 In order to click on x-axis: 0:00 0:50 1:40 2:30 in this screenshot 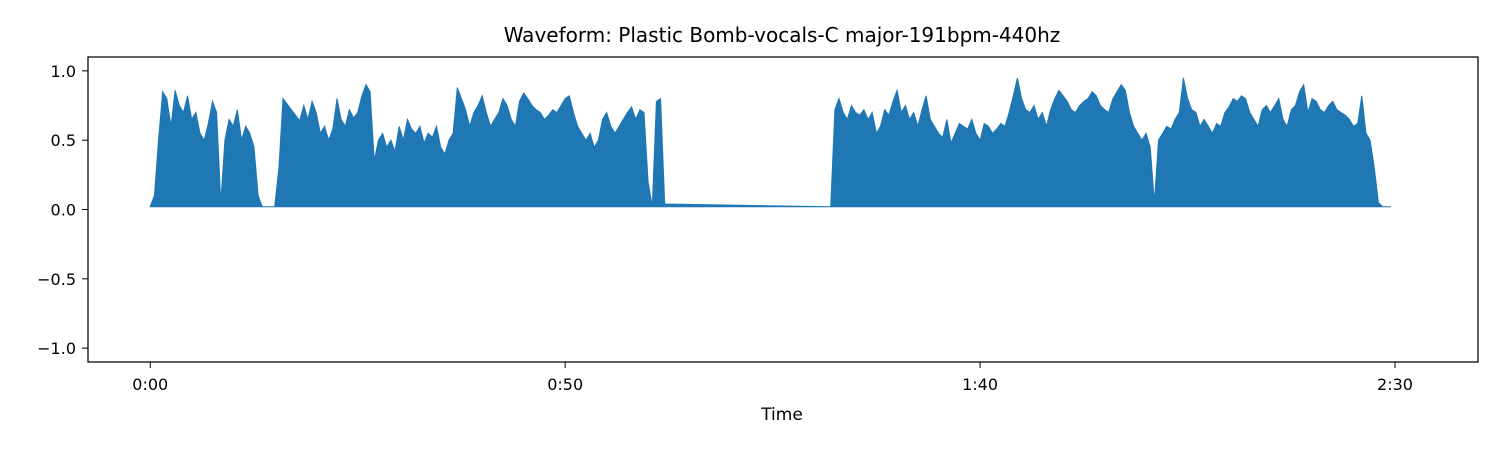, I will do `click(772, 378)`.